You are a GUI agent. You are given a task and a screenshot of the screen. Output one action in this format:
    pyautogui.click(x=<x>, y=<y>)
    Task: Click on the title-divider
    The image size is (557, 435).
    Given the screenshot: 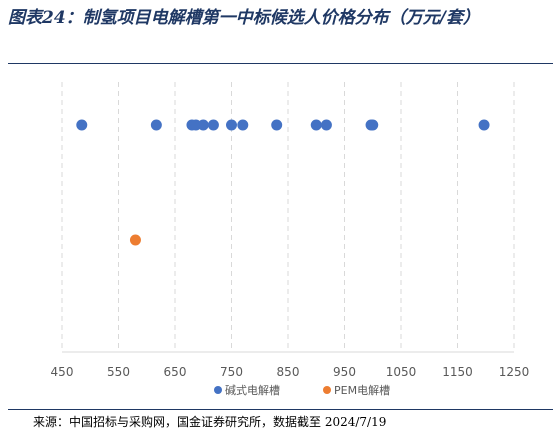 What is the action you would take?
    pyautogui.click(x=280, y=63)
    